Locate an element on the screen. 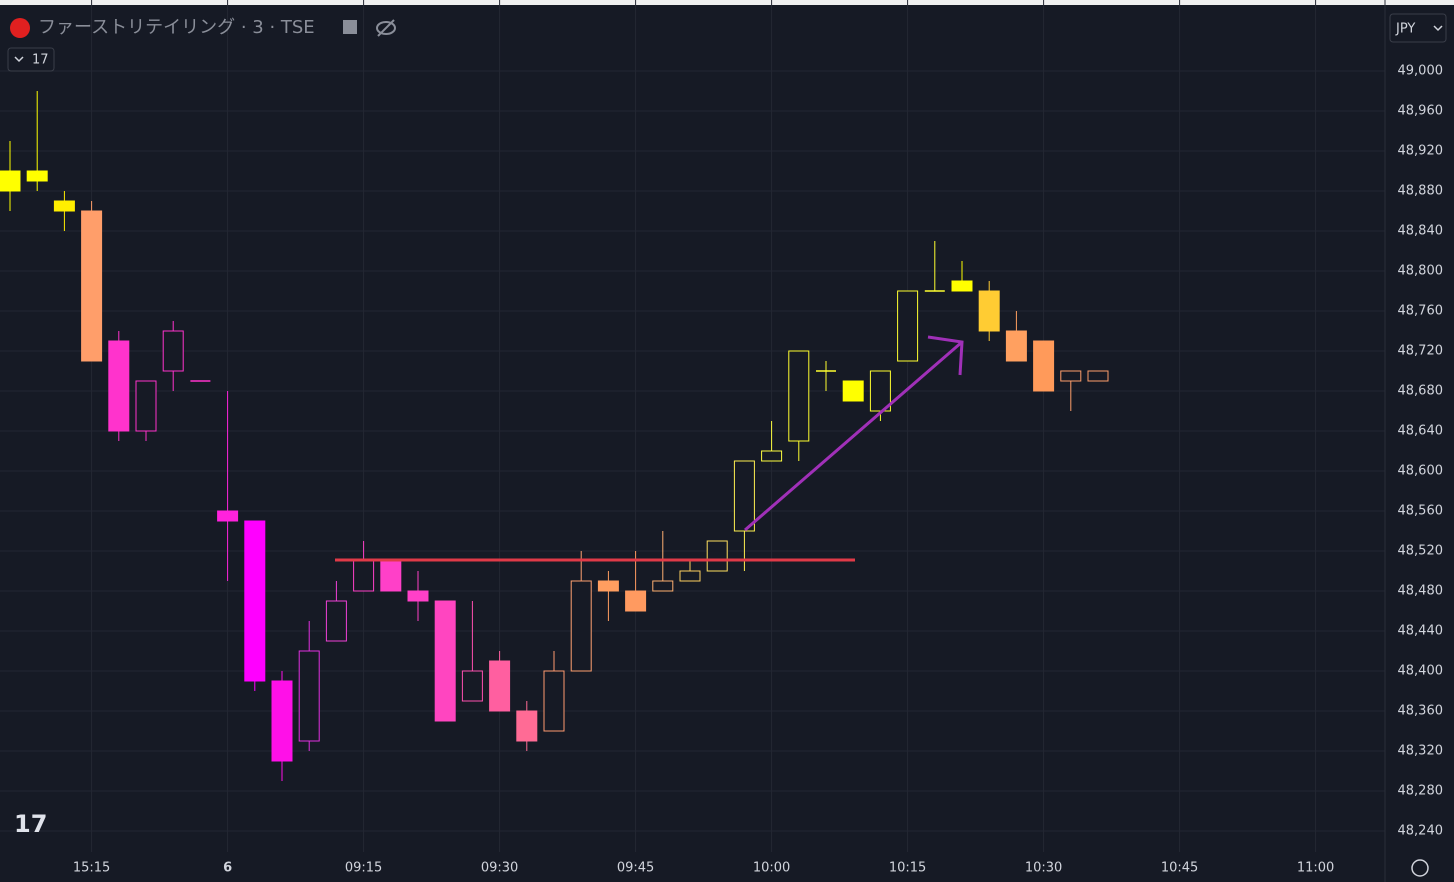 This screenshot has height=882, width=1454. x-tick-label: 10:45 is located at coordinates (1179, 868).